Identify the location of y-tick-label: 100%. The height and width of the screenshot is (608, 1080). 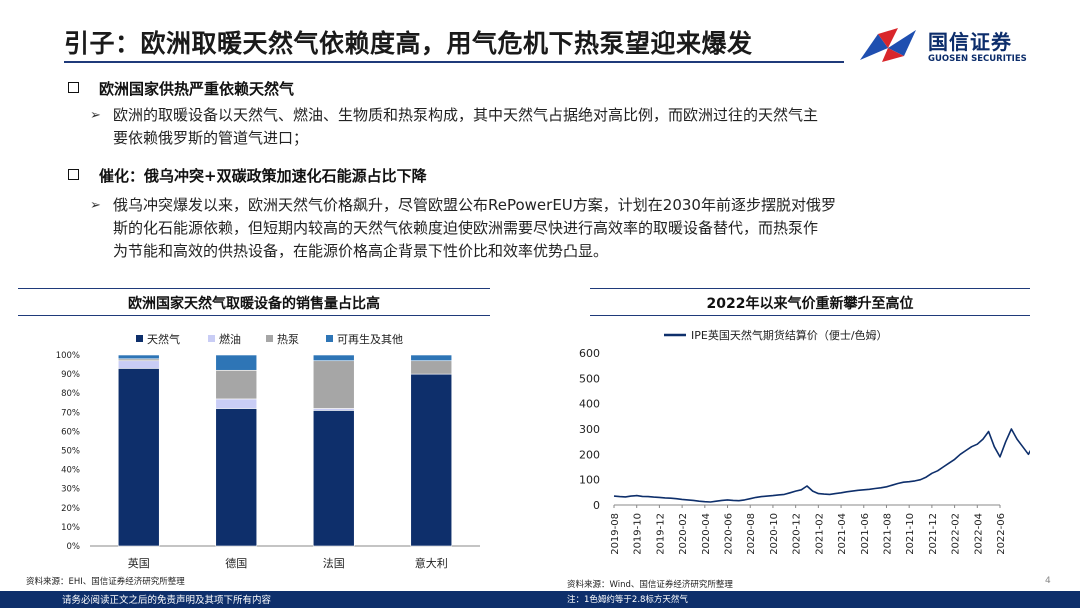
(68, 356).